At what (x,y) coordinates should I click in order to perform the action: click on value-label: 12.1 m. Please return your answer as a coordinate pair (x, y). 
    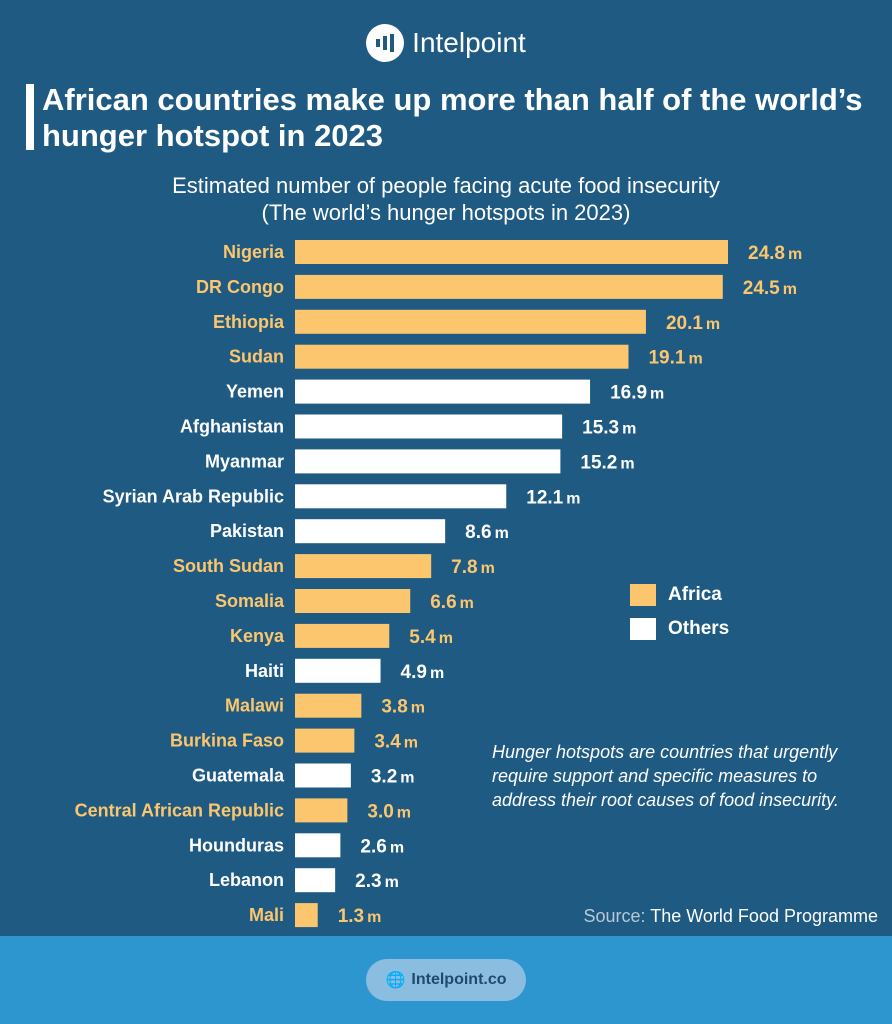
    Looking at the image, I should click on (553, 497).